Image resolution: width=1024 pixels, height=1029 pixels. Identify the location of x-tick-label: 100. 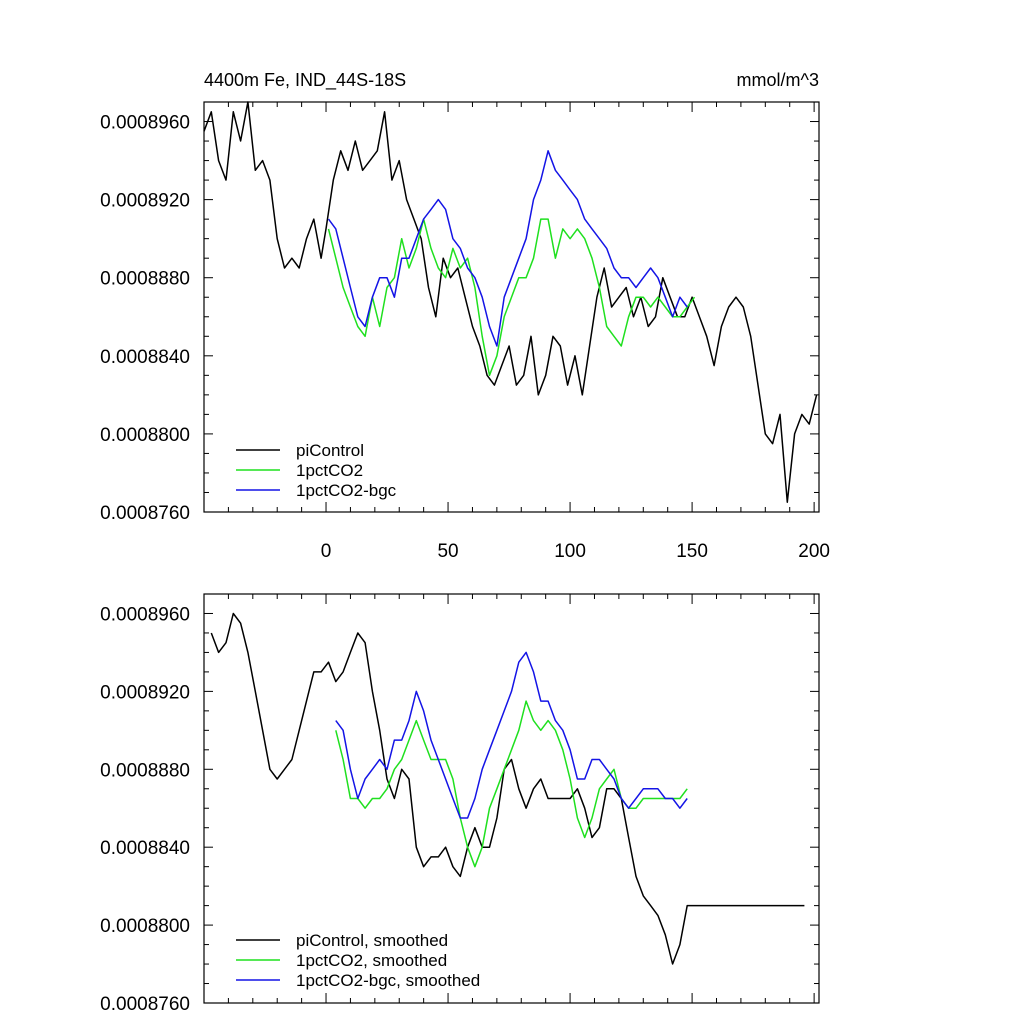
(570, 551).